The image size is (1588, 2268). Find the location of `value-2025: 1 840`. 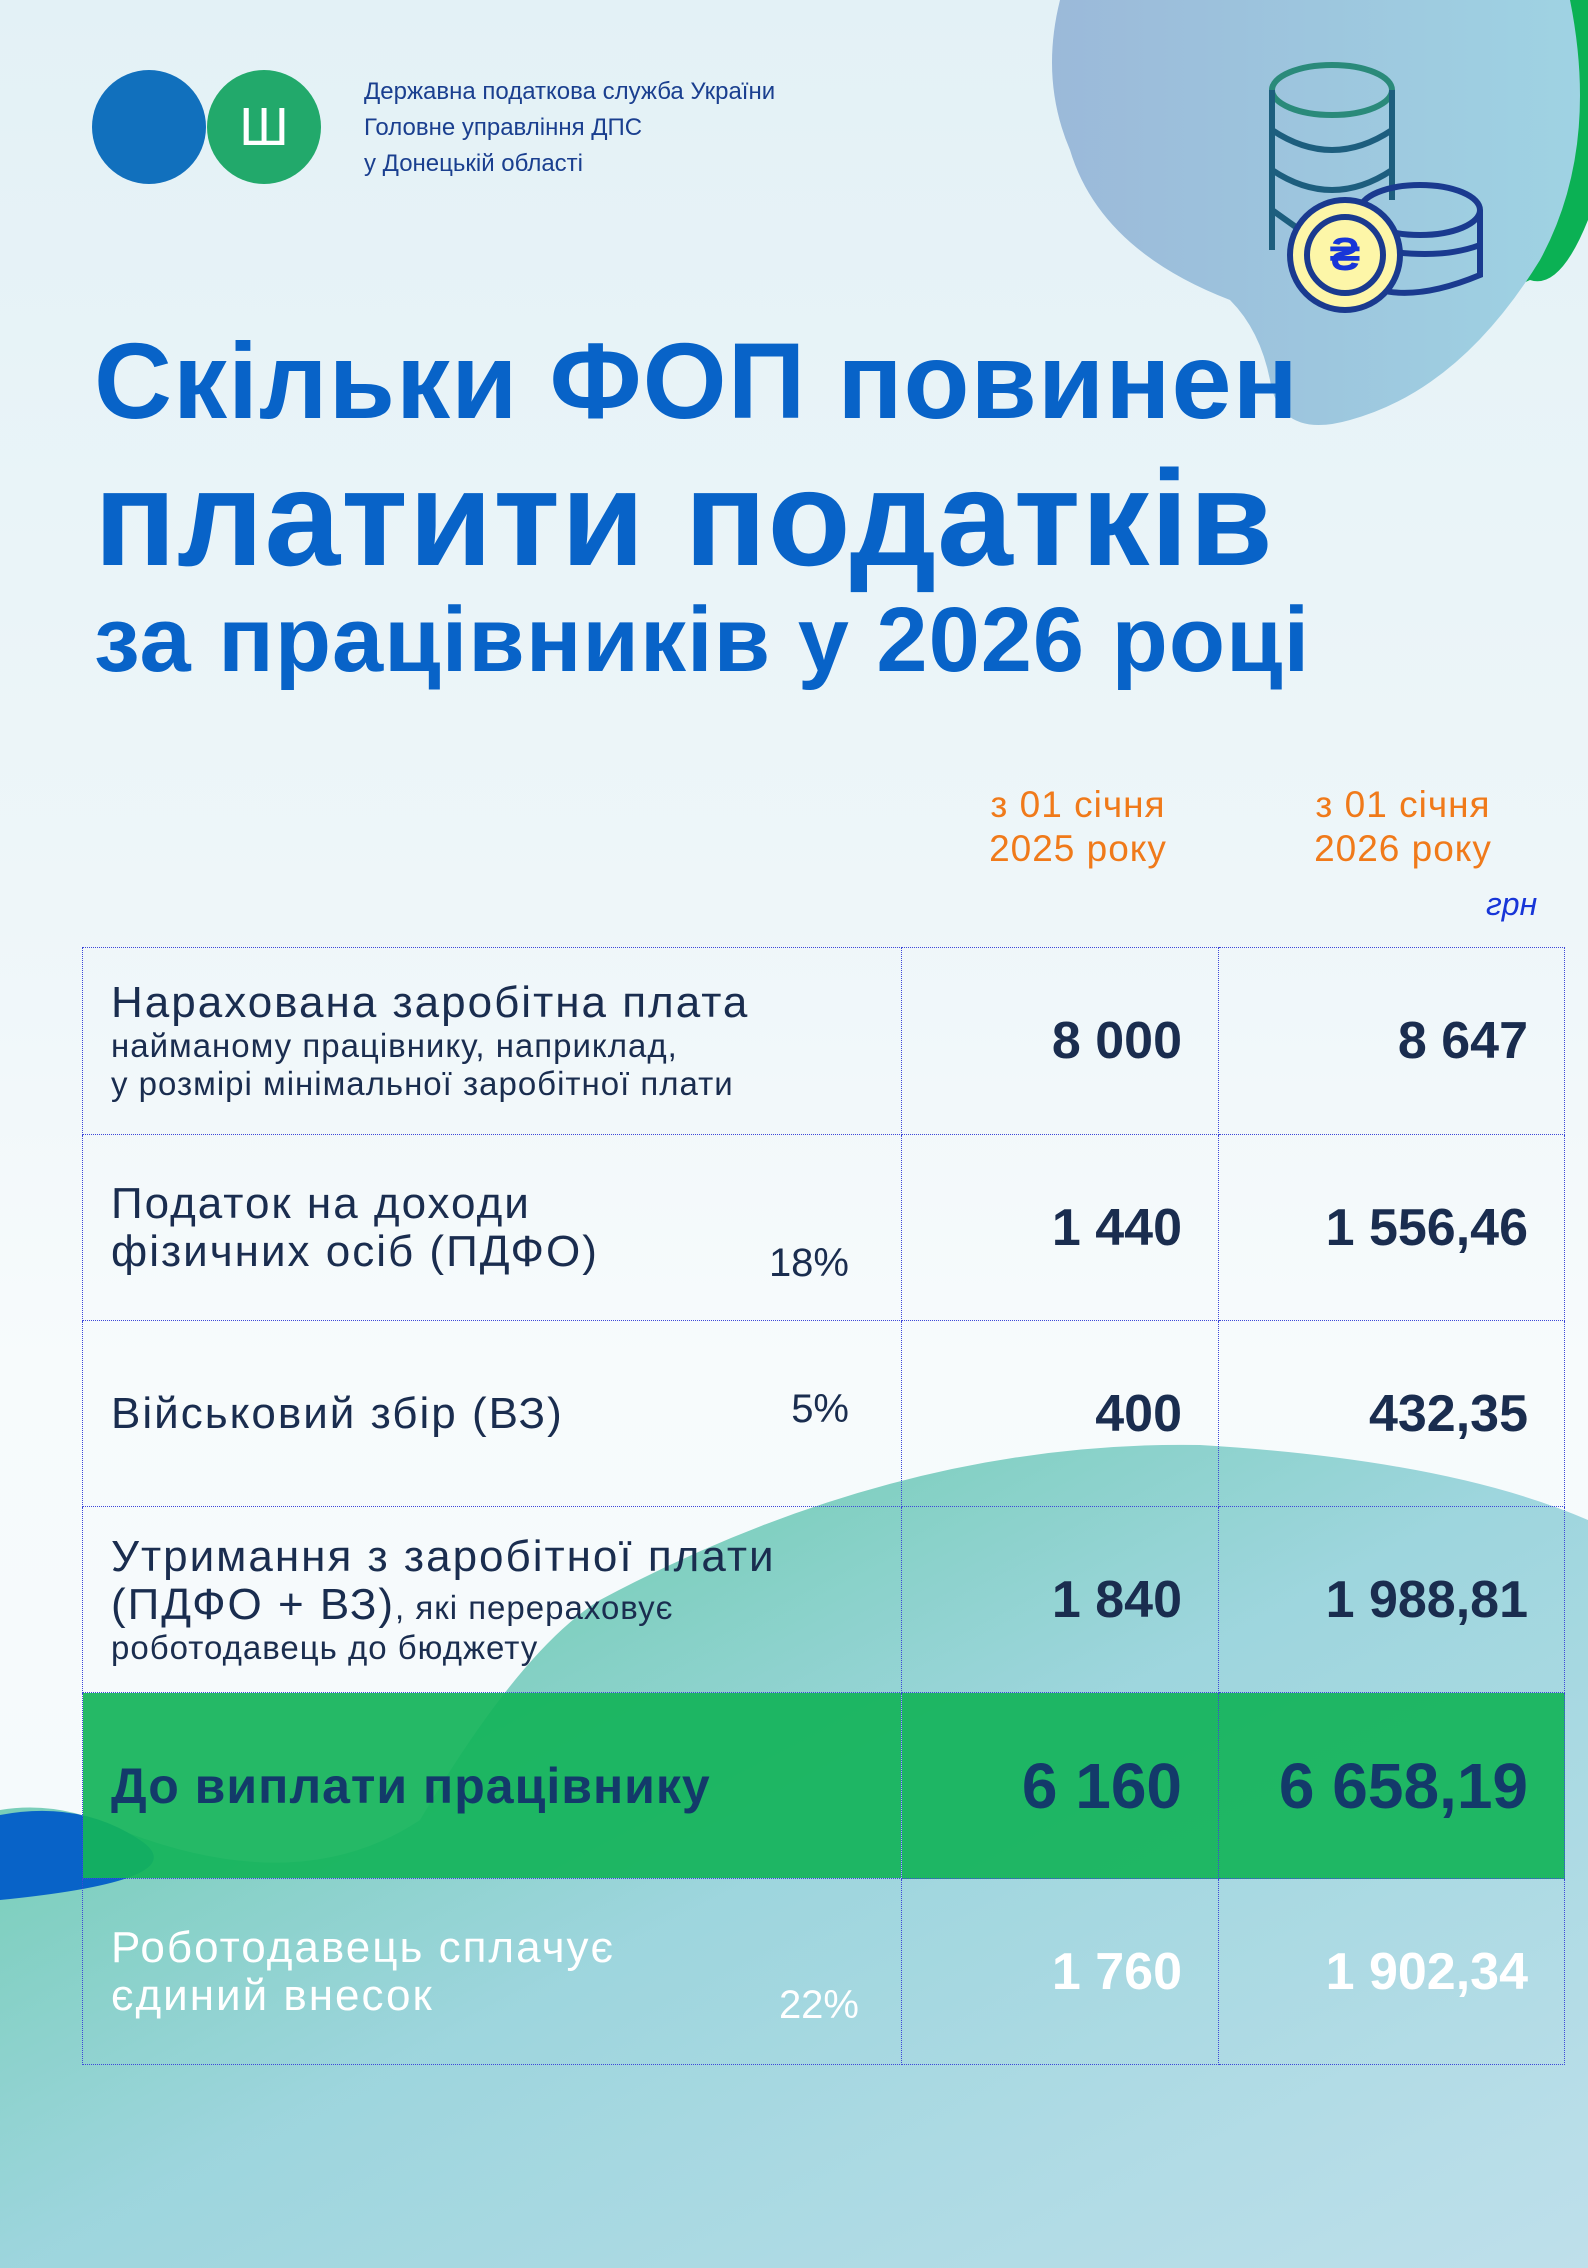

value-2025: 1 840 is located at coordinates (1060, 1599).